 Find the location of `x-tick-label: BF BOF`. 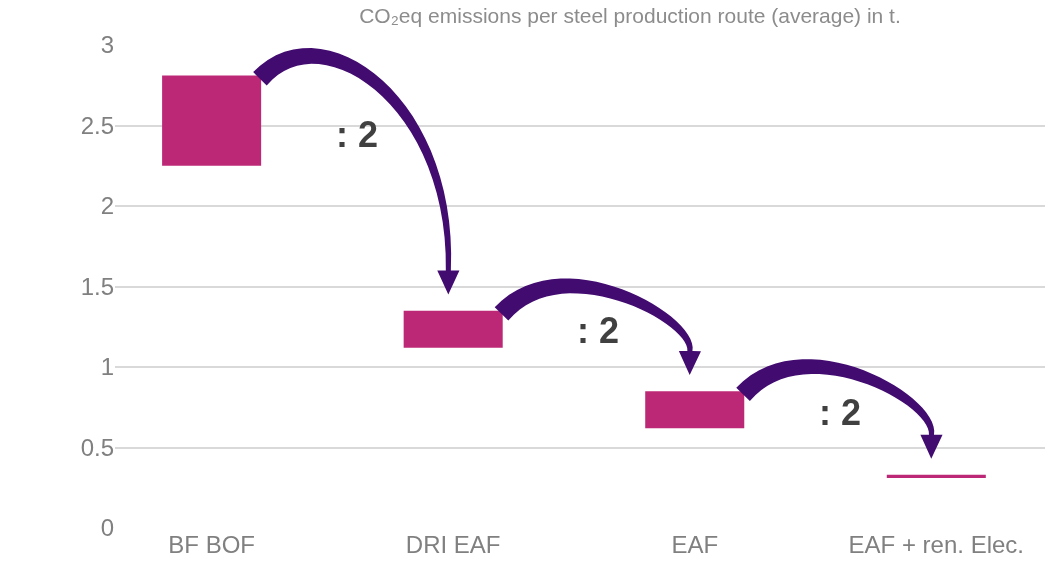

x-tick-label: BF BOF is located at coordinates (211, 544).